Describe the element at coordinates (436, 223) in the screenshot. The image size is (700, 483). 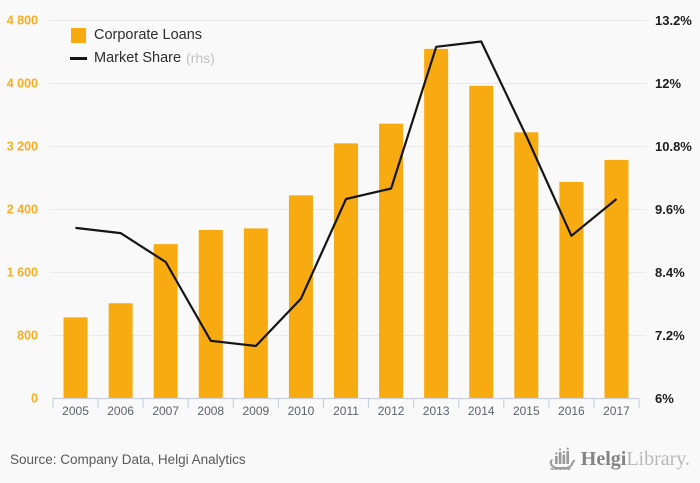
I see `bar-2013` at that location.